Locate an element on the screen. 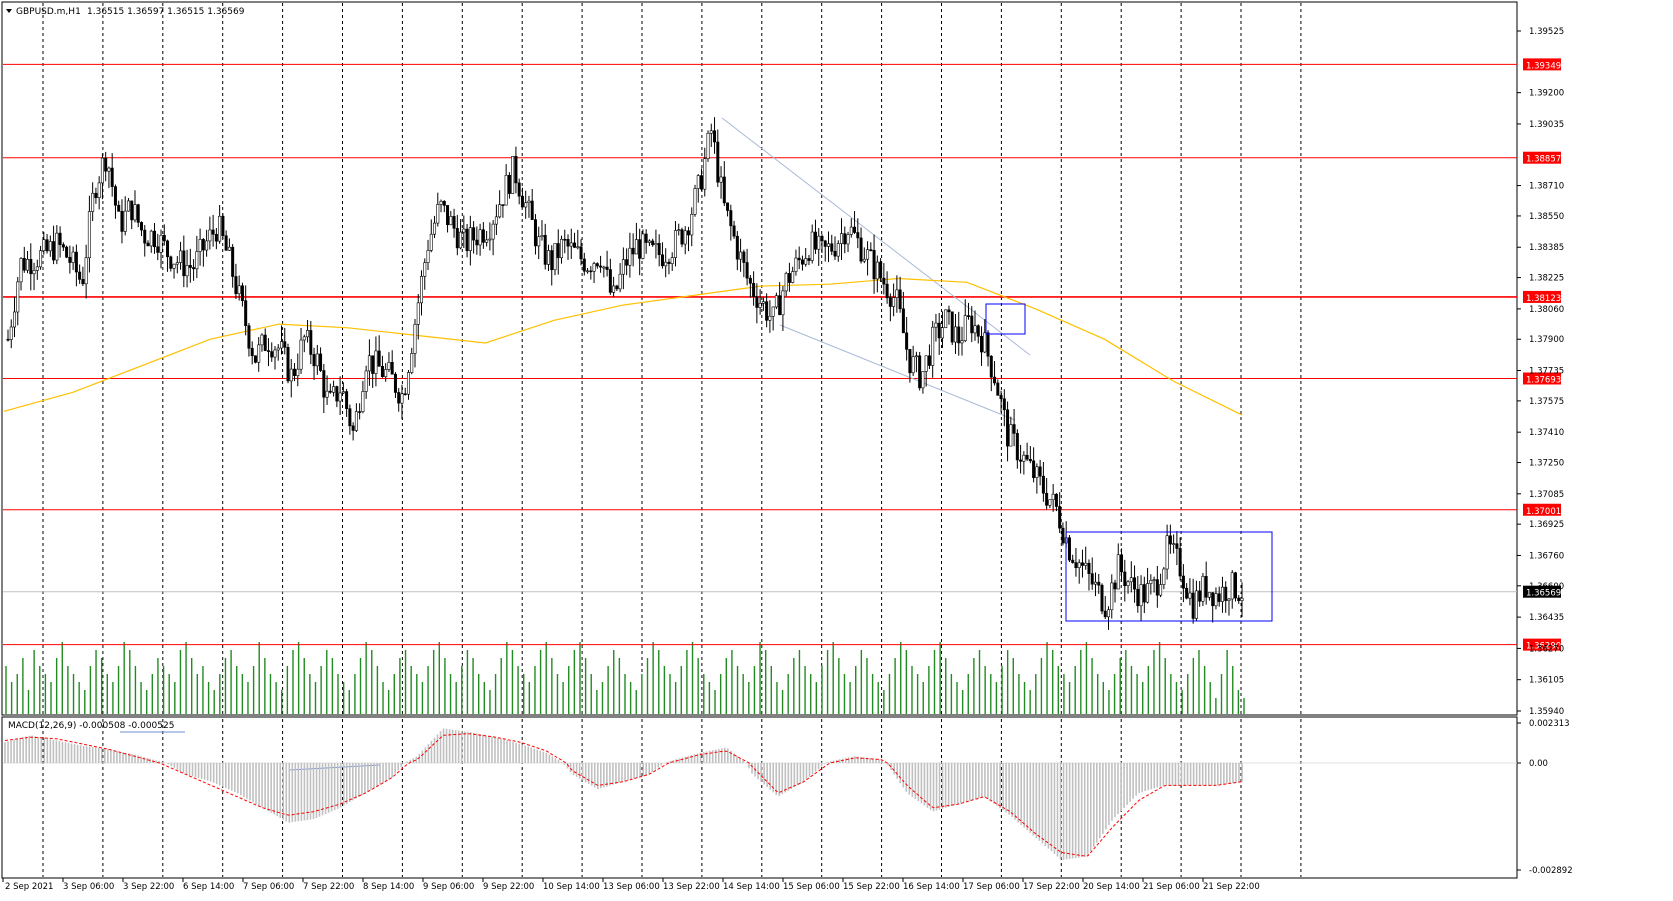 The height and width of the screenshot is (901, 1673). price-tick-label: 1.35940 is located at coordinates (1546, 712).